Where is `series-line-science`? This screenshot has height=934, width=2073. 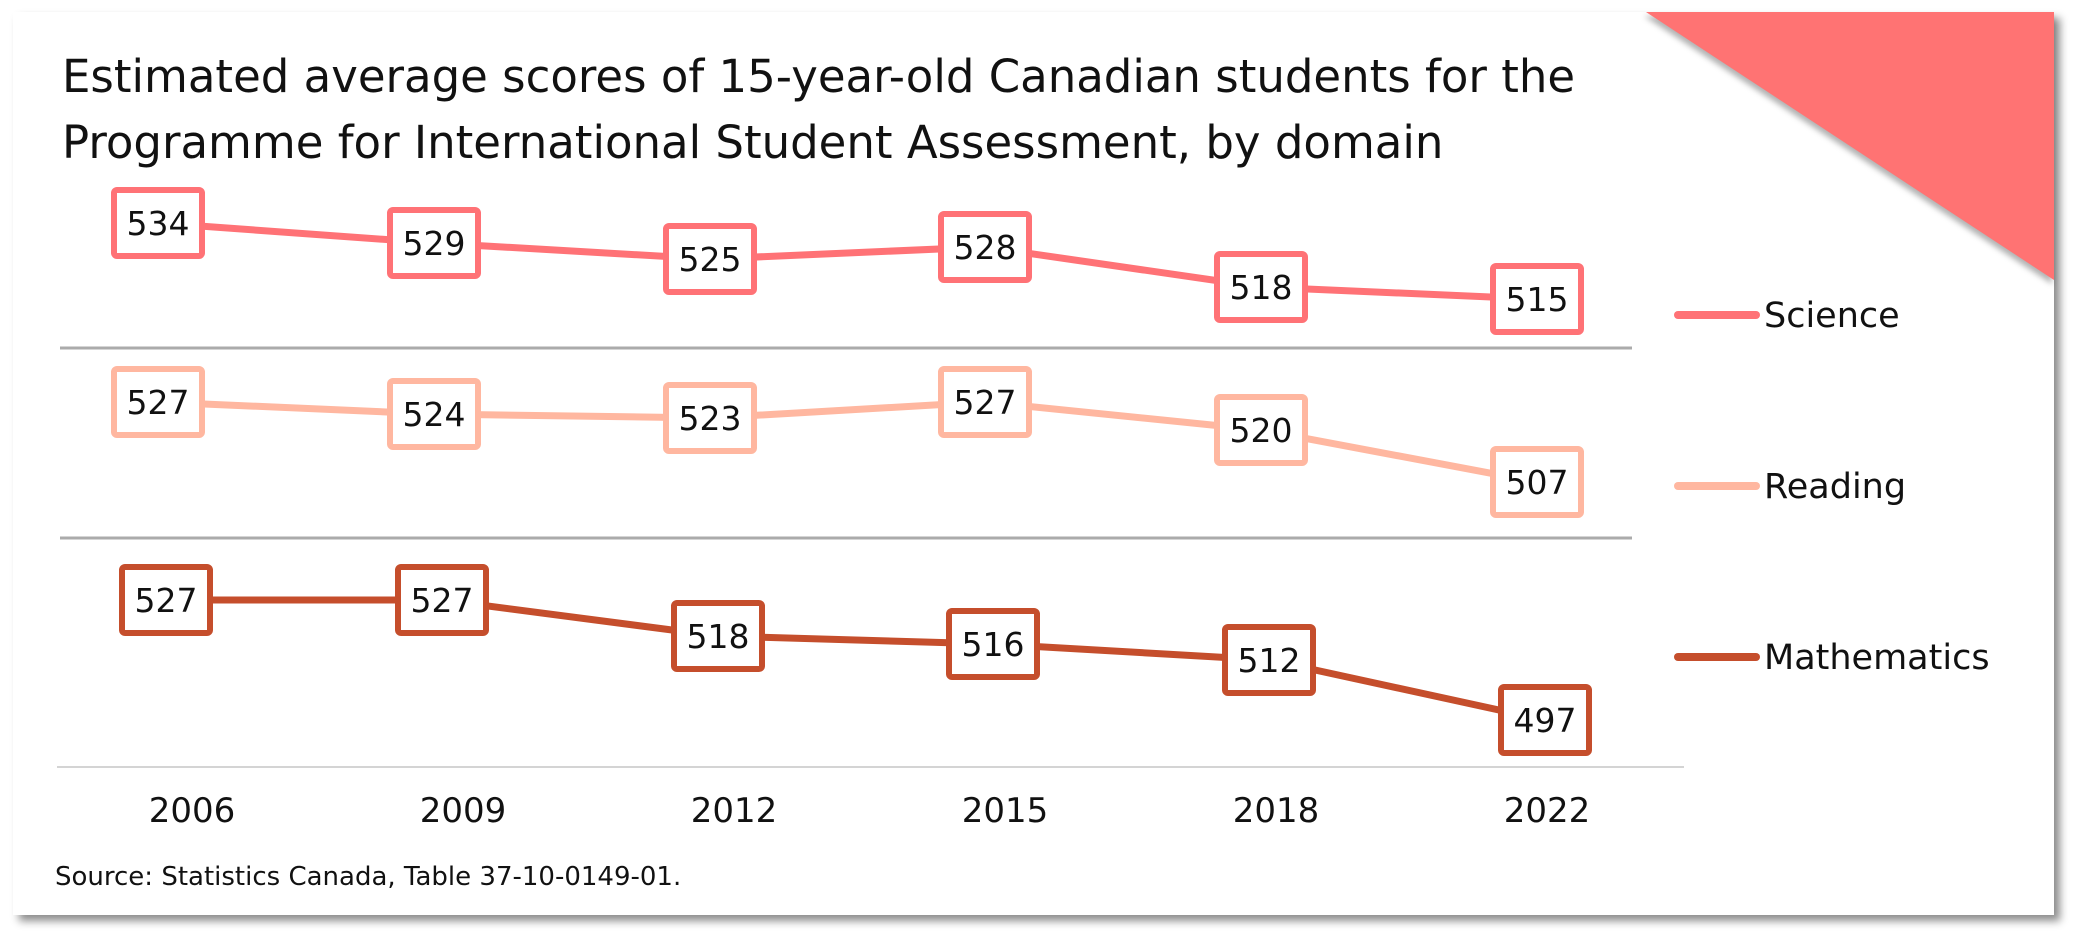
series-line-science is located at coordinates (847, 261).